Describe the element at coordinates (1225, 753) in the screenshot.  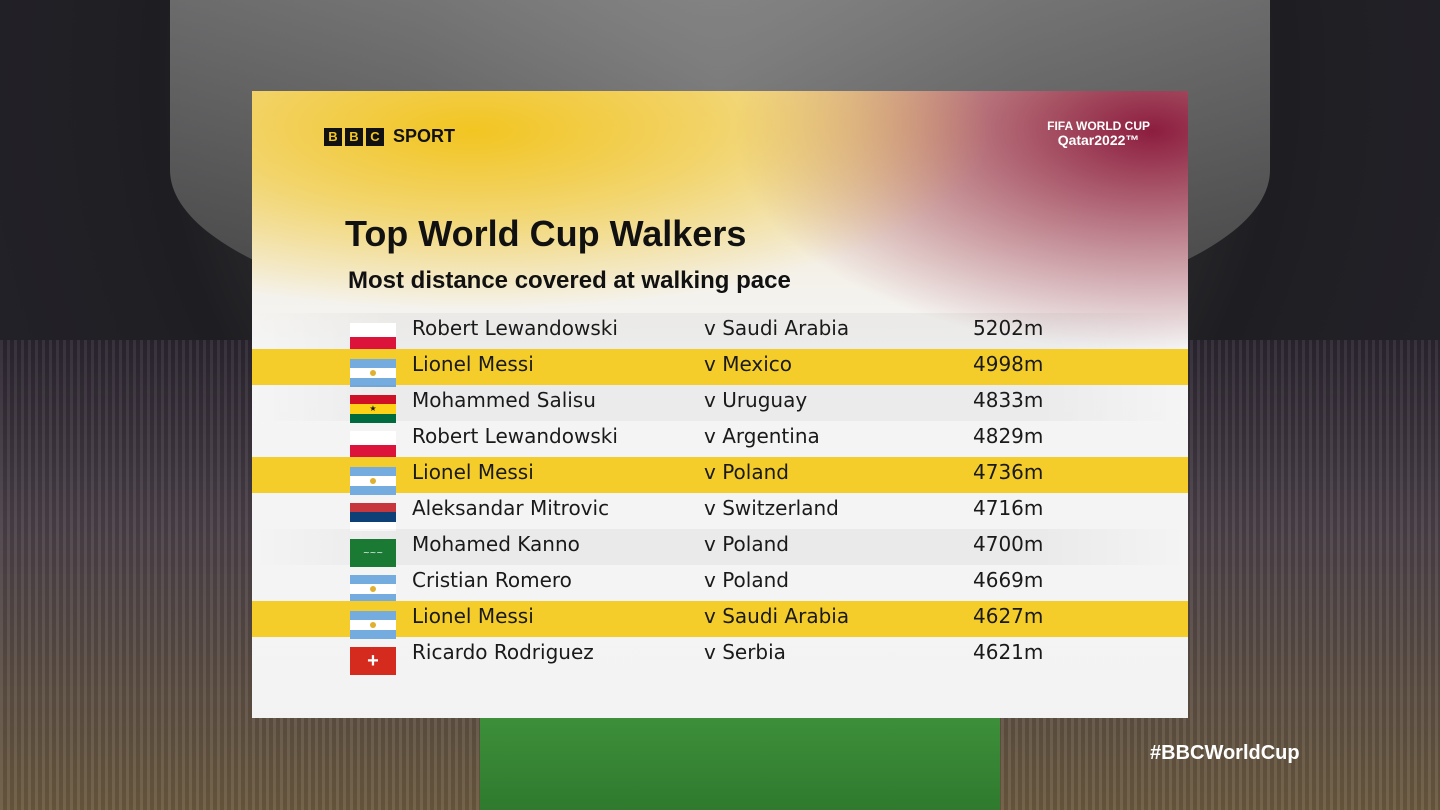
I see `hashtag: #BBCWorldCup` at that location.